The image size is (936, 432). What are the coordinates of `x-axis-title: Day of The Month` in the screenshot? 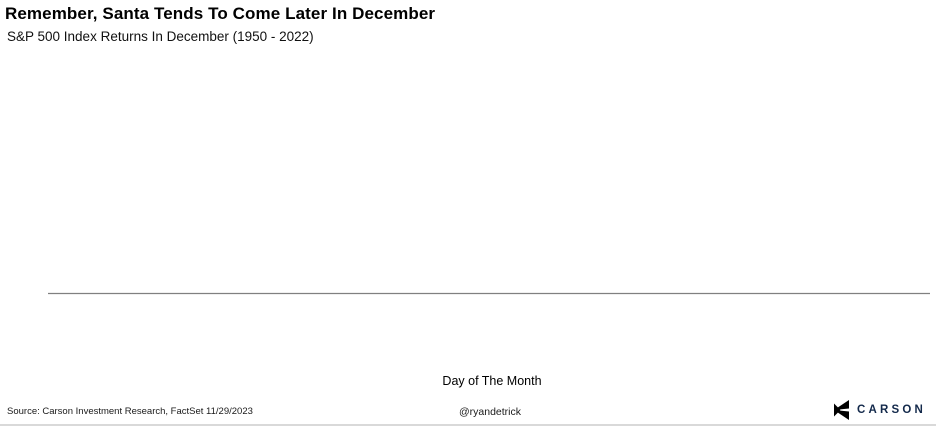 It's located at (492, 381).